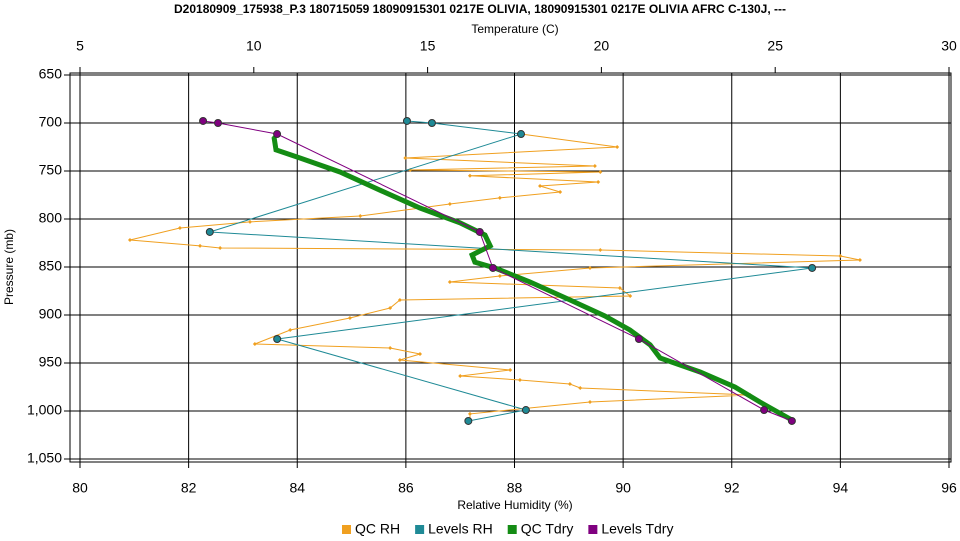 This screenshot has width=960, height=541. What do you see at coordinates (775, 46) in the screenshot?
I see `x2-tick-label: 25` at bounding box center [775, 46].